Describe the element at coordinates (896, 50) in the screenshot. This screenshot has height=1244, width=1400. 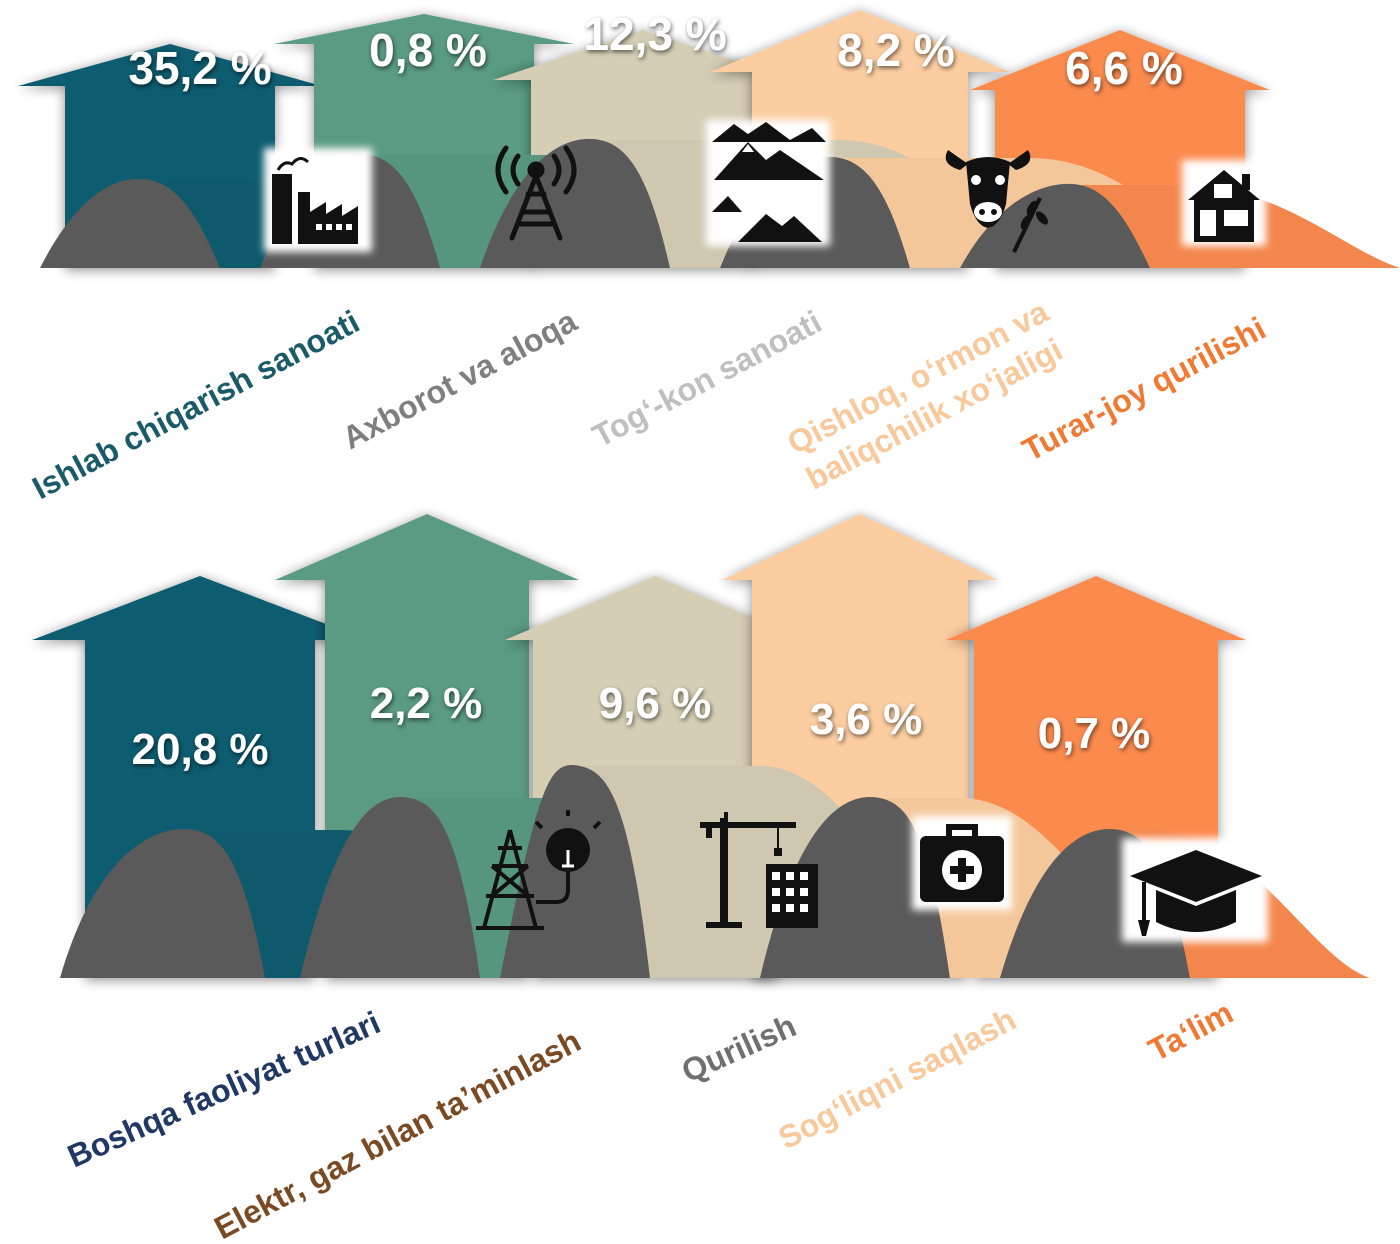
I see `value-label: 8,2 %` at that location.